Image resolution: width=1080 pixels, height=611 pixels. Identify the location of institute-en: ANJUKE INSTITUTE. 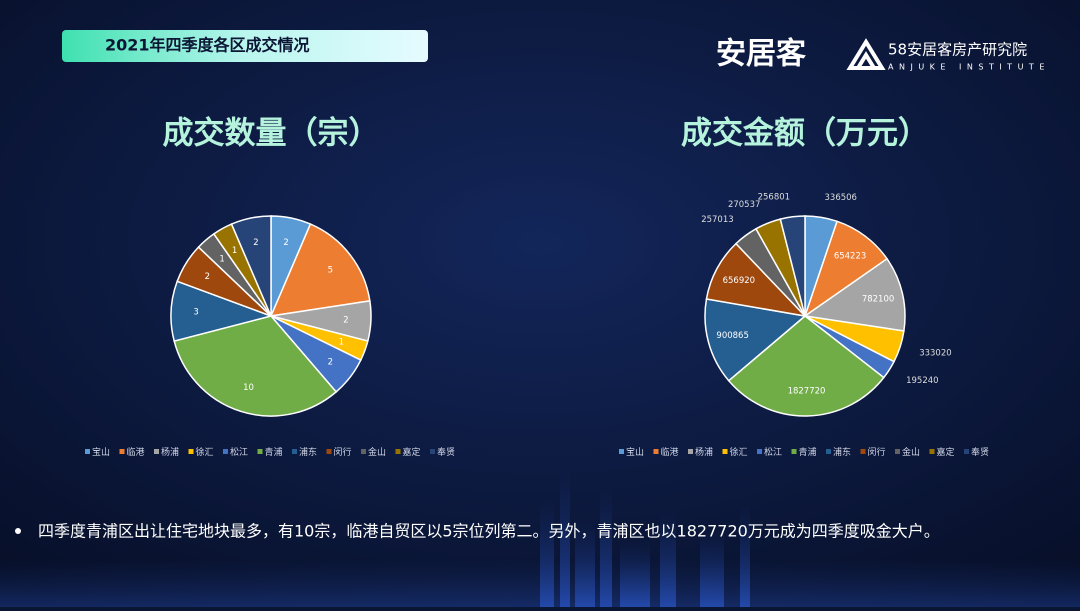
(969, 67).